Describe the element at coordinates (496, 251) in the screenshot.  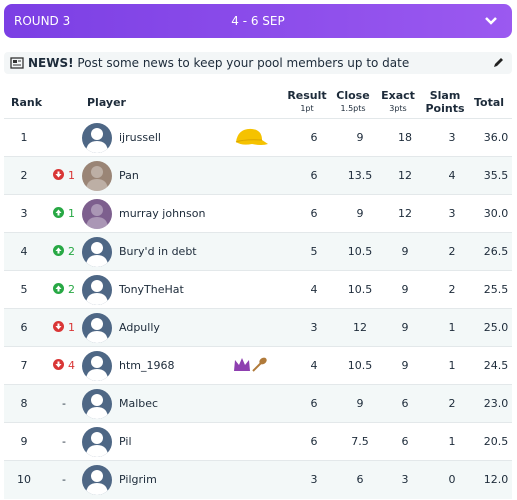
I see `score-total: 26.5` at that location.